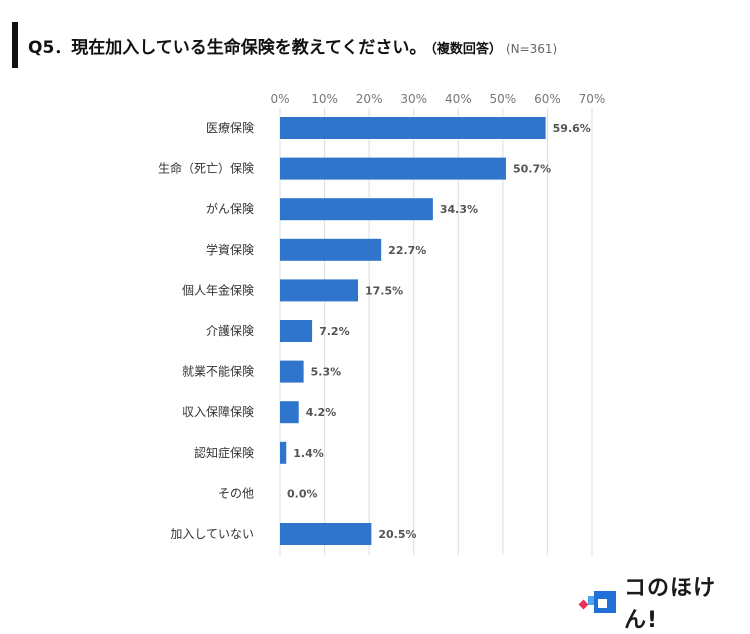 This screenshot has width=750, height=634. What do you see at coordinates (384, 290) in the screenshot?
I see `value-label: 17.5%` at bounding box center [384, 290].